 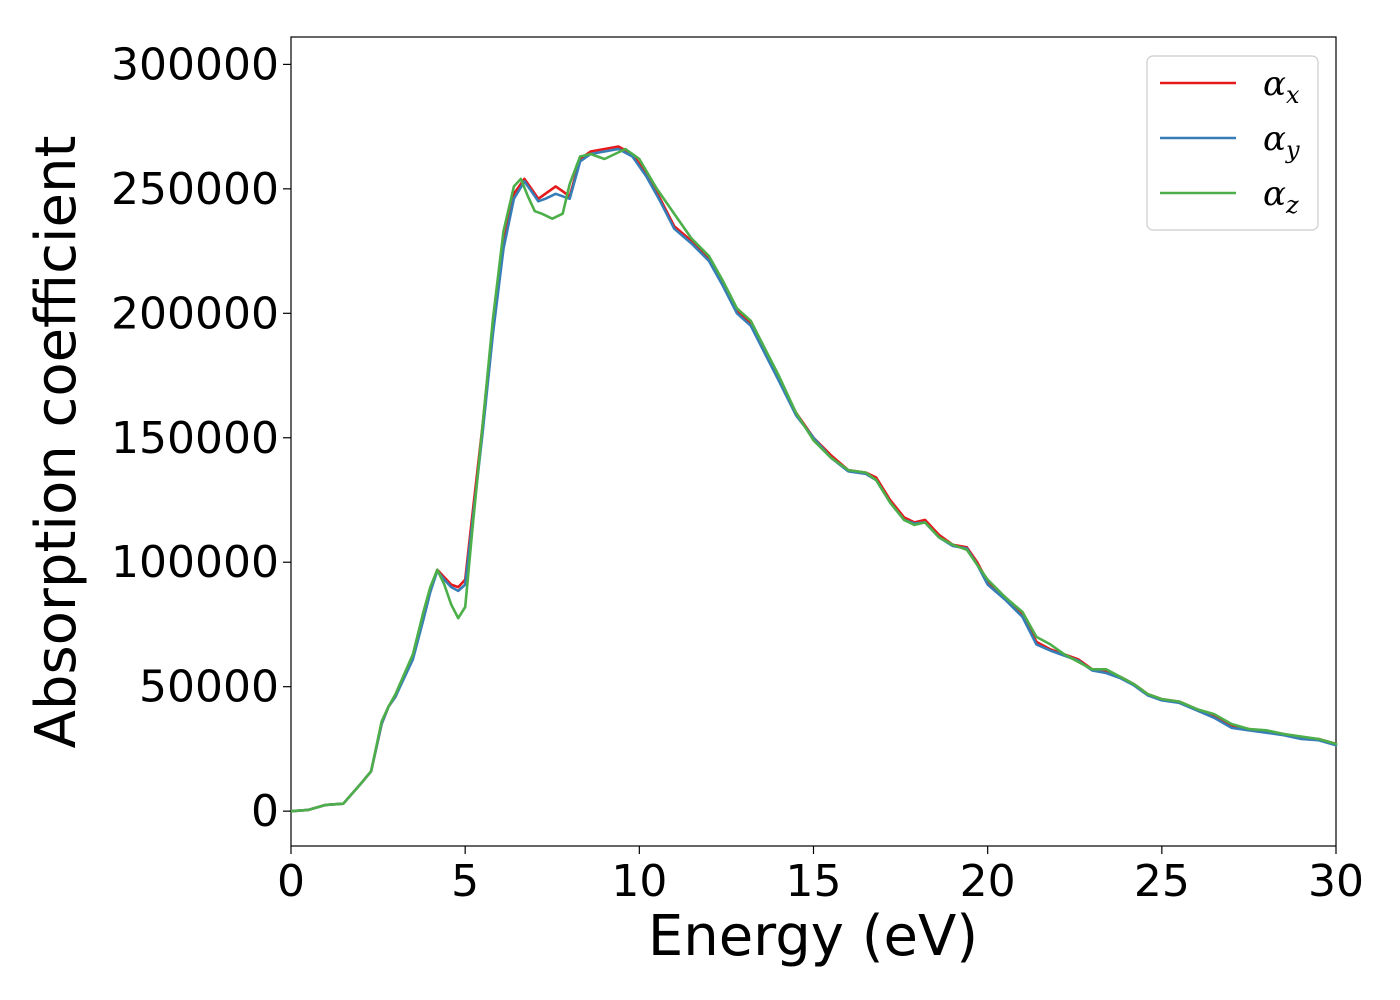 What do you see at coordinates (1162, 881) in the screenshot?
I see `x-tick-label: 25` at bounding box center [1162, 881].